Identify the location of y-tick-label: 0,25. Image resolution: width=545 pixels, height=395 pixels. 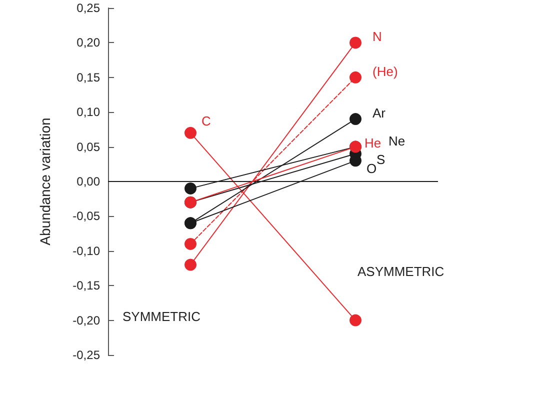
(88, 8).